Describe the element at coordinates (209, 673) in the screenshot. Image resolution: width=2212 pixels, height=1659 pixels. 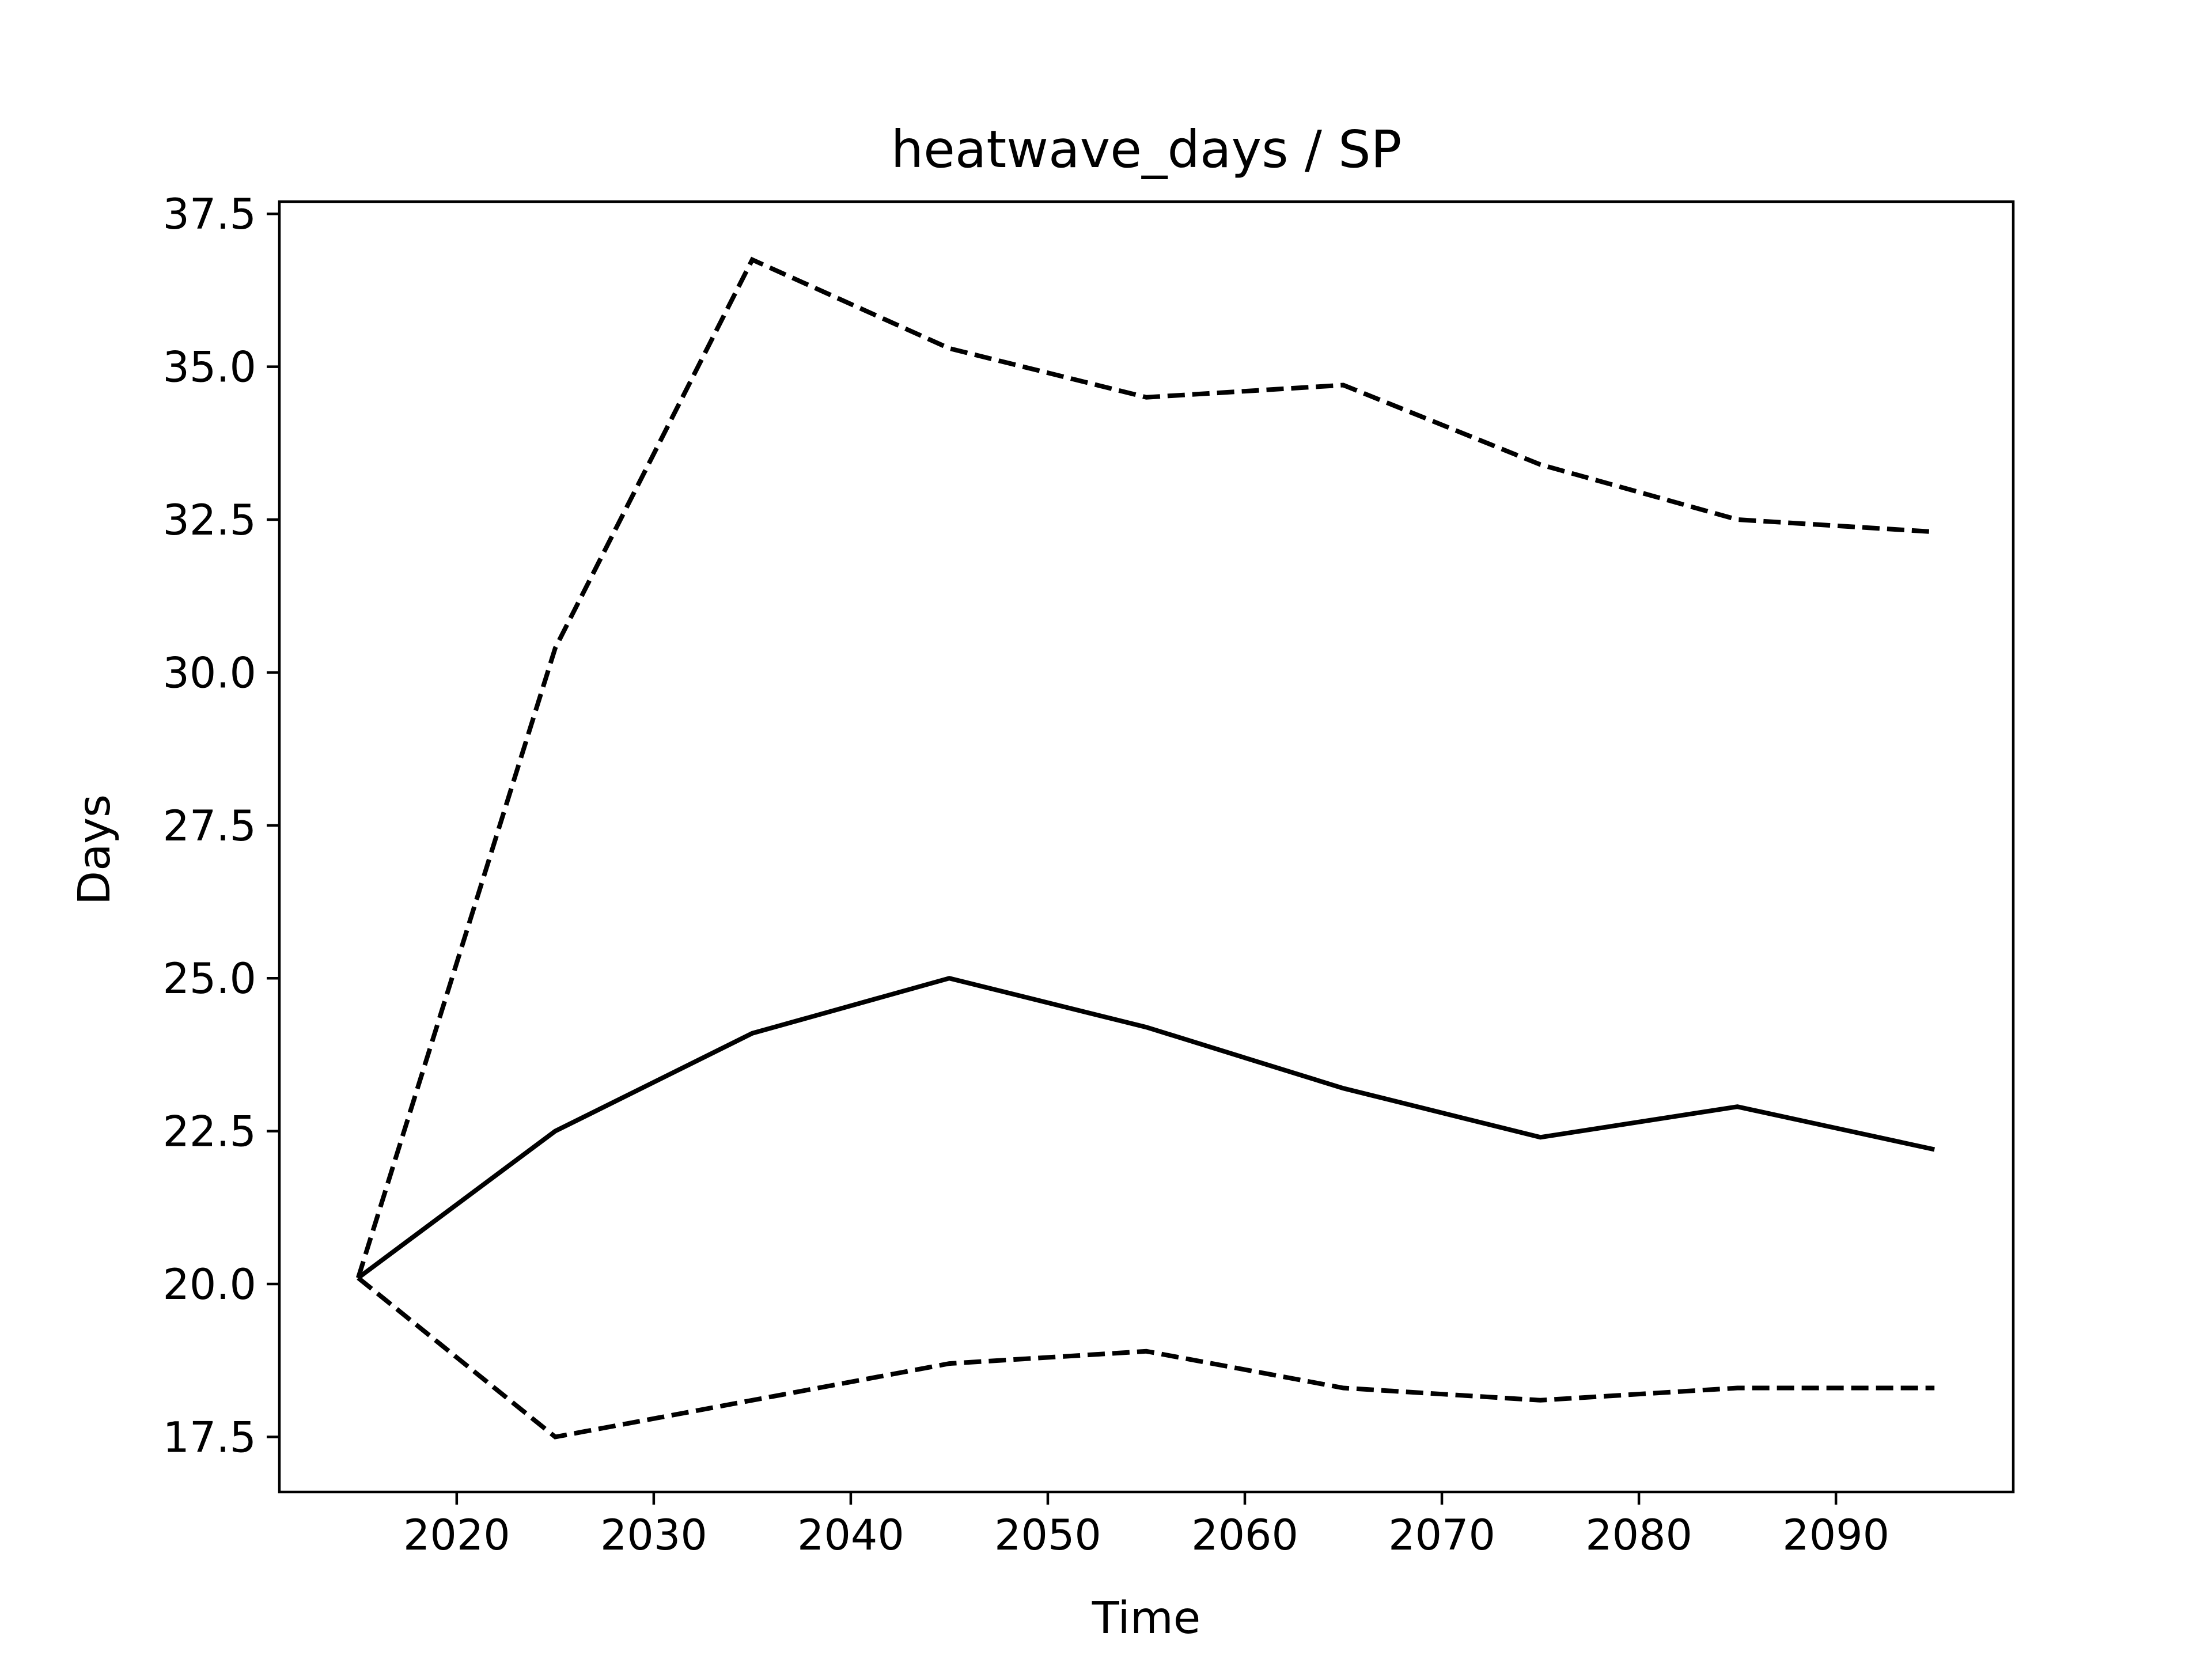
I see `y-tick-label: 30.0` at that location.